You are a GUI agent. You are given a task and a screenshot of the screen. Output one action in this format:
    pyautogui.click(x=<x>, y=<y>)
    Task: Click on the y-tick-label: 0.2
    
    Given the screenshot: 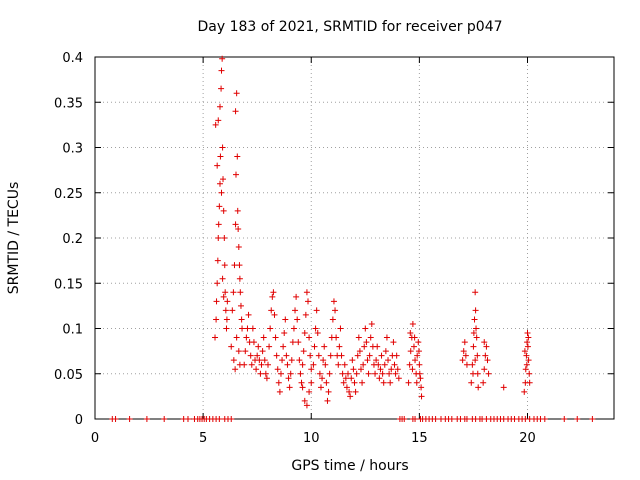 What is the action you would take?
    pyautogui.click(x=72, y=239)
    